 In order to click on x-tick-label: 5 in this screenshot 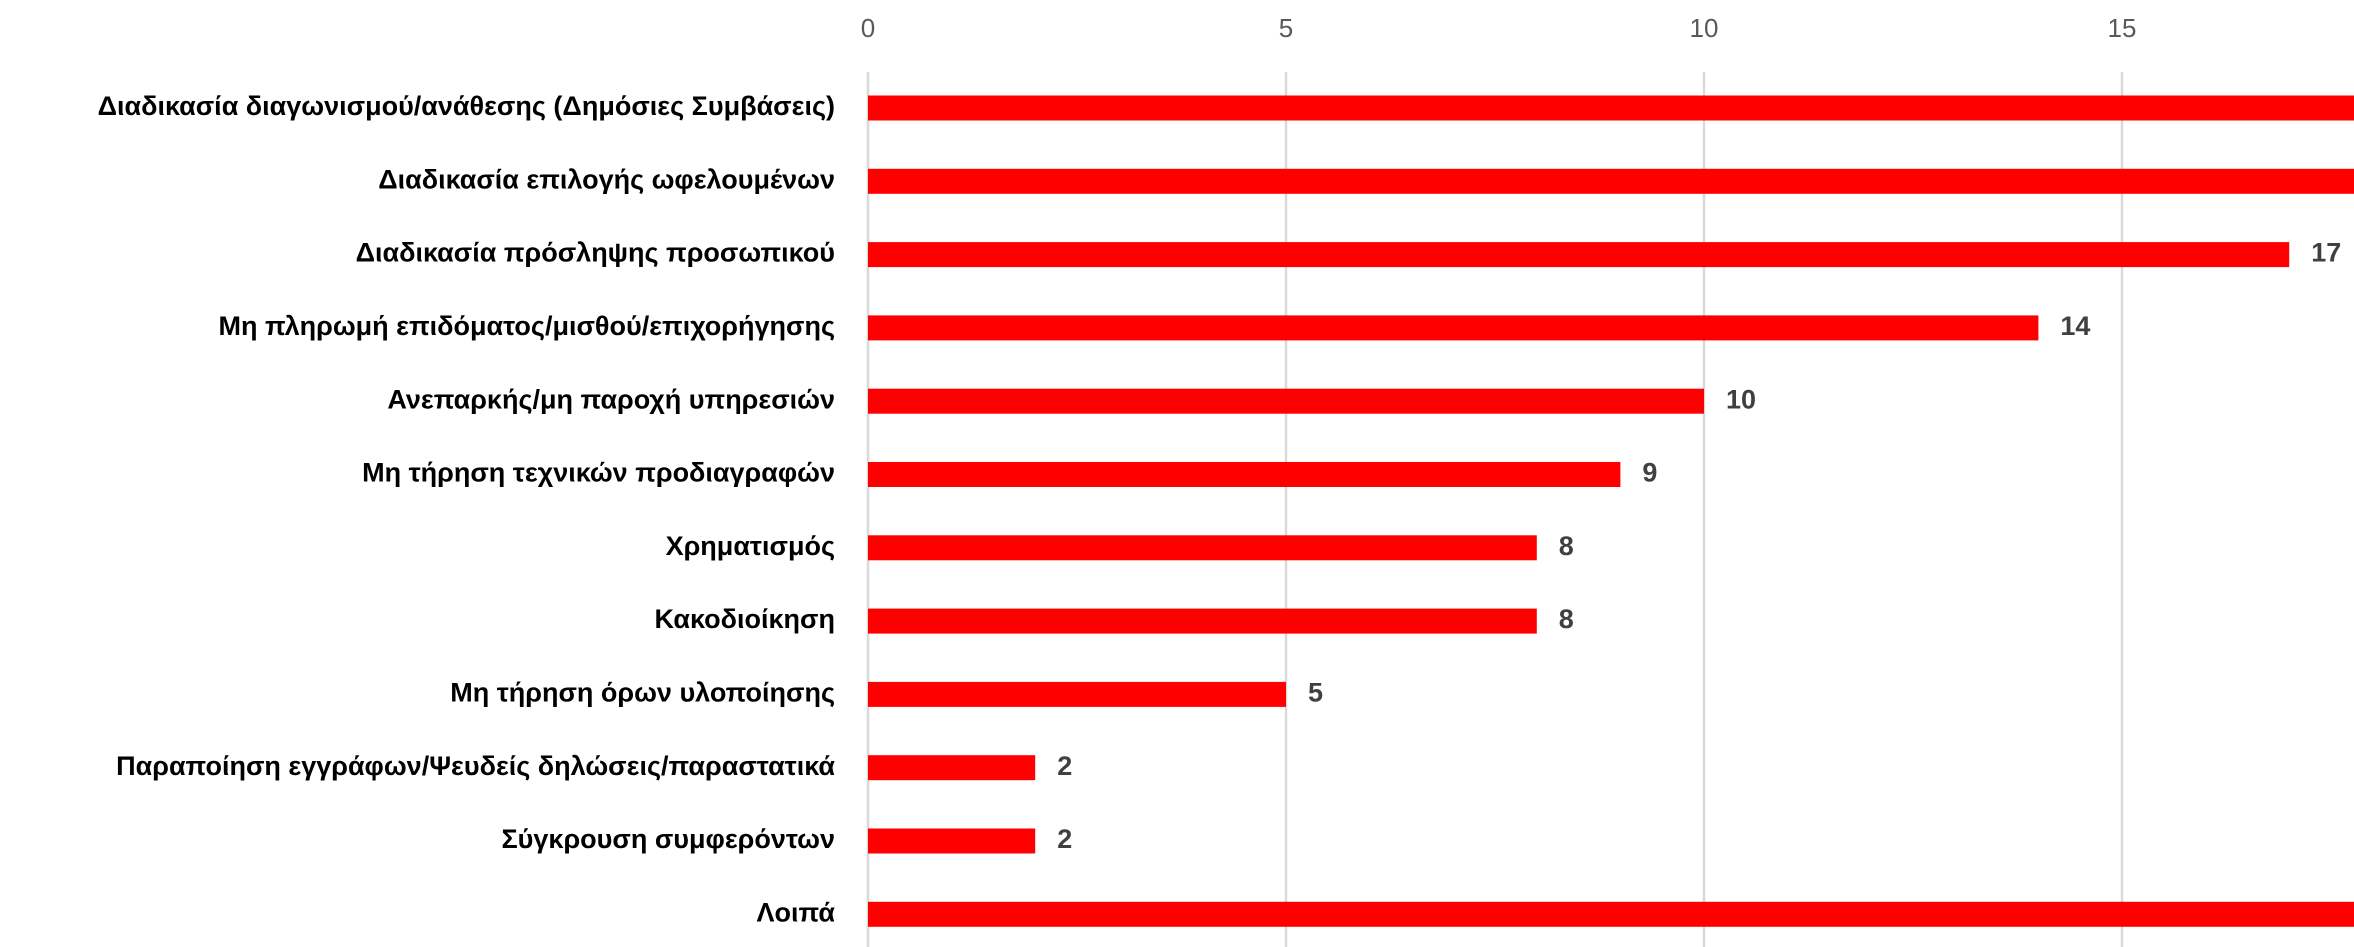, I will do `click(1286, 28)`.